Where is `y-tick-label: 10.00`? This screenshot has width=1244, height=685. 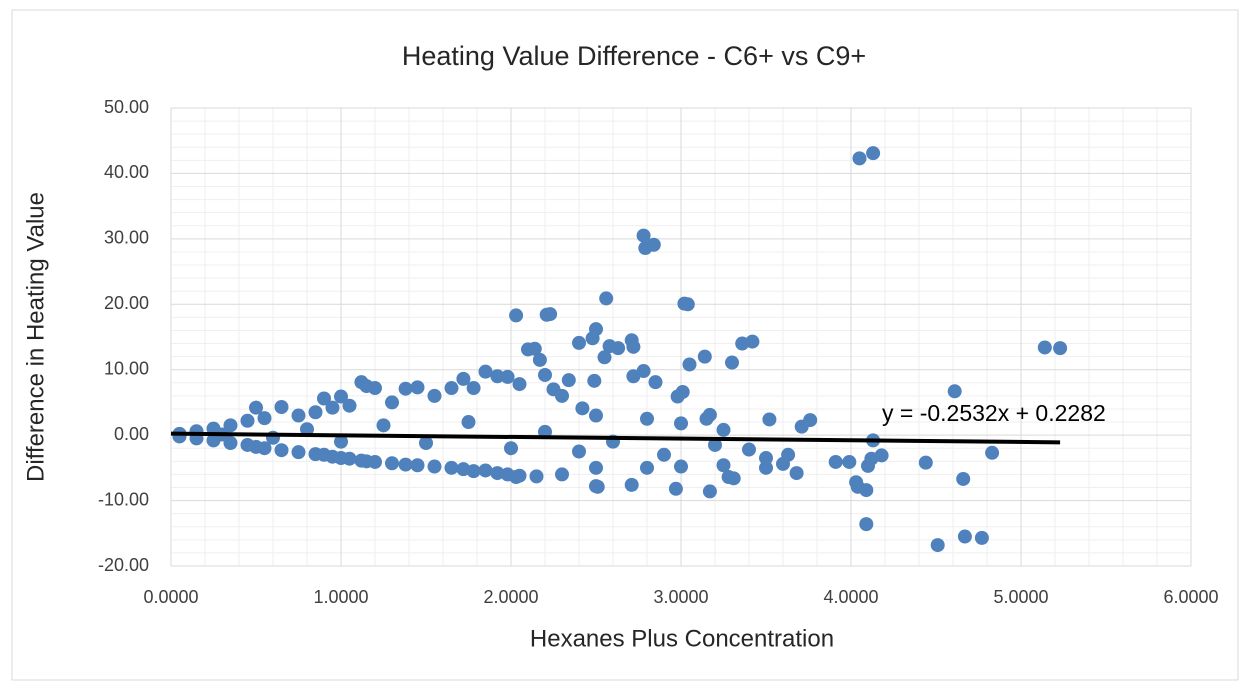
y-tick-label: 10.00 is located at coordinates (126, 368).